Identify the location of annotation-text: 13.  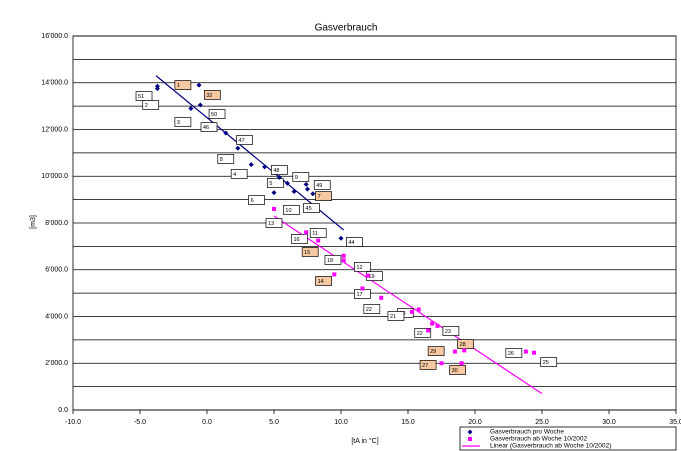
(271, 224).